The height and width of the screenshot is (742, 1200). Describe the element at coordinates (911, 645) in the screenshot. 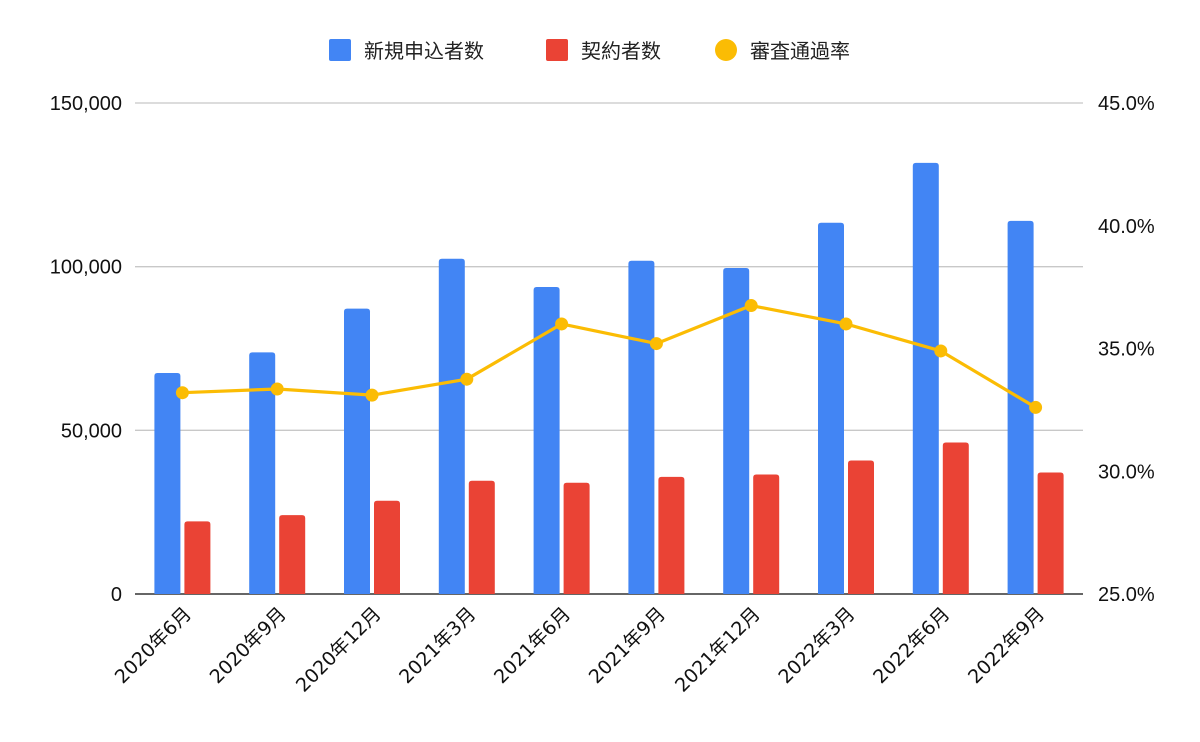

I see `x-tick-label: 2022年6月` at that location.